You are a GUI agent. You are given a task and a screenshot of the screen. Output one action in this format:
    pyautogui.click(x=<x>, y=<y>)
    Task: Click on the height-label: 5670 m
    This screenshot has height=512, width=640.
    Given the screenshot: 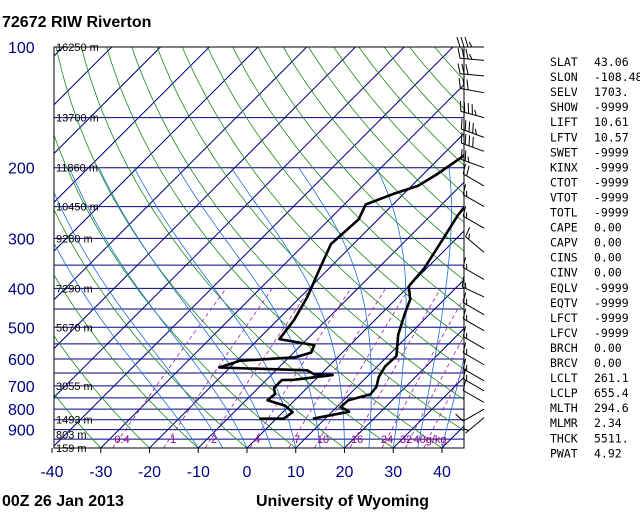 What is the action you would take?
    pyautogui.click(x=74, y=328)
    